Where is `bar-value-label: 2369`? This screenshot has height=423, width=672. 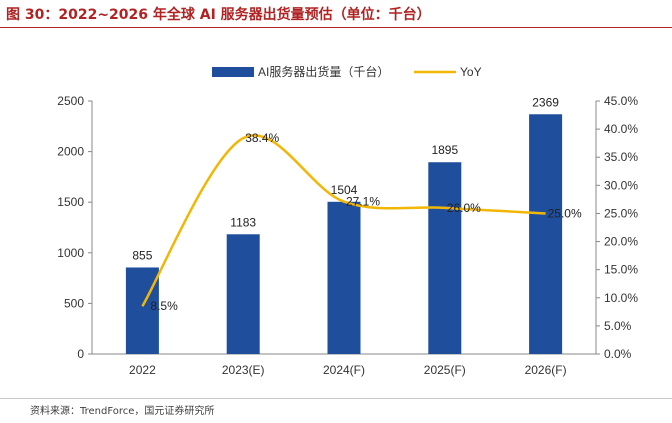
bar-value-label: 2369 is located at coordinates (545, 102).